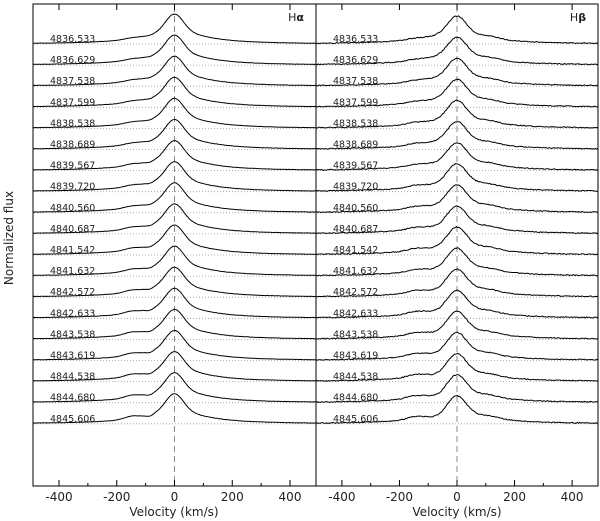  What do you see at coordinates (174, 239) in the screenshot?
I see `profile-h-alpha-4841.542` at bounding box center [174, 239].